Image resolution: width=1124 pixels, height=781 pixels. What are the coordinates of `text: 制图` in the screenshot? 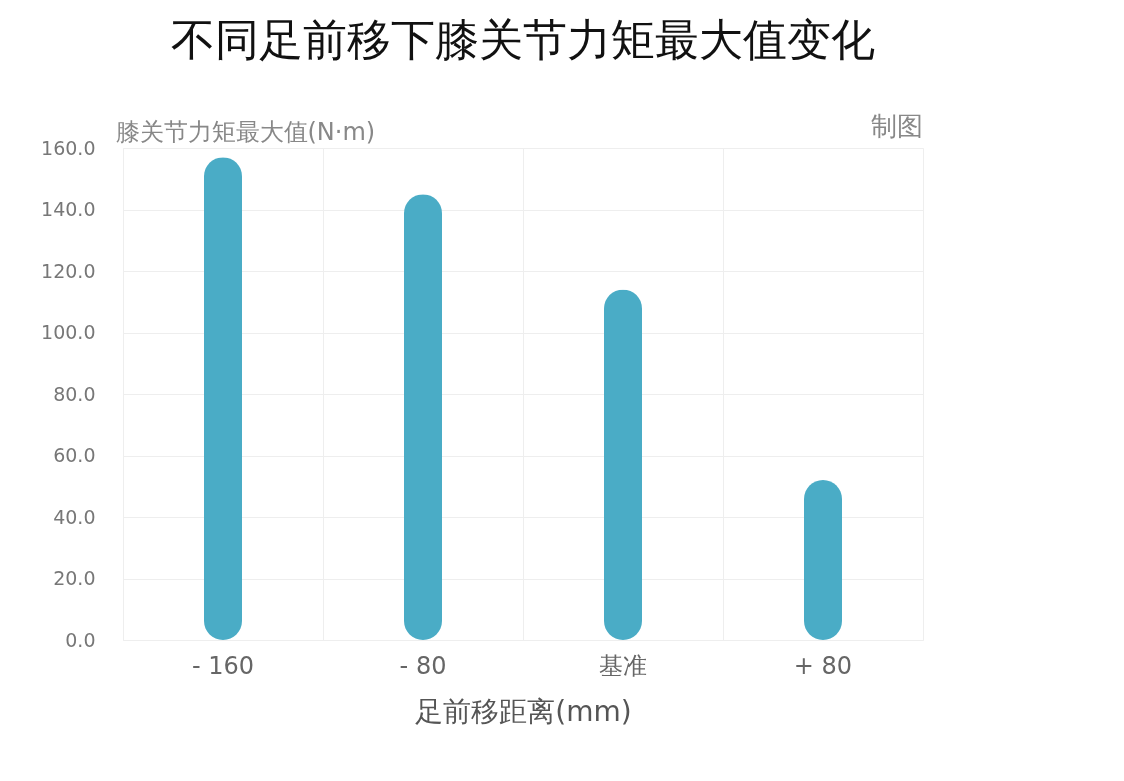 It's located at (897, 126).